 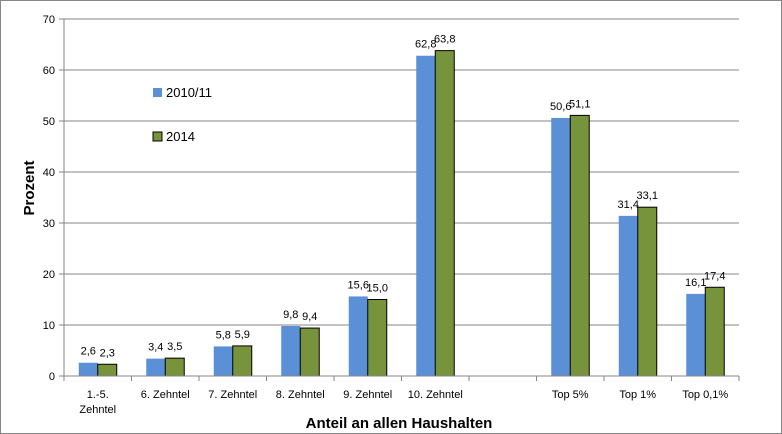 What do you see at coordinates (52, 377) in the screenshot?
I see `y-tick-label-0: 0` at bounding box center [52, 377].